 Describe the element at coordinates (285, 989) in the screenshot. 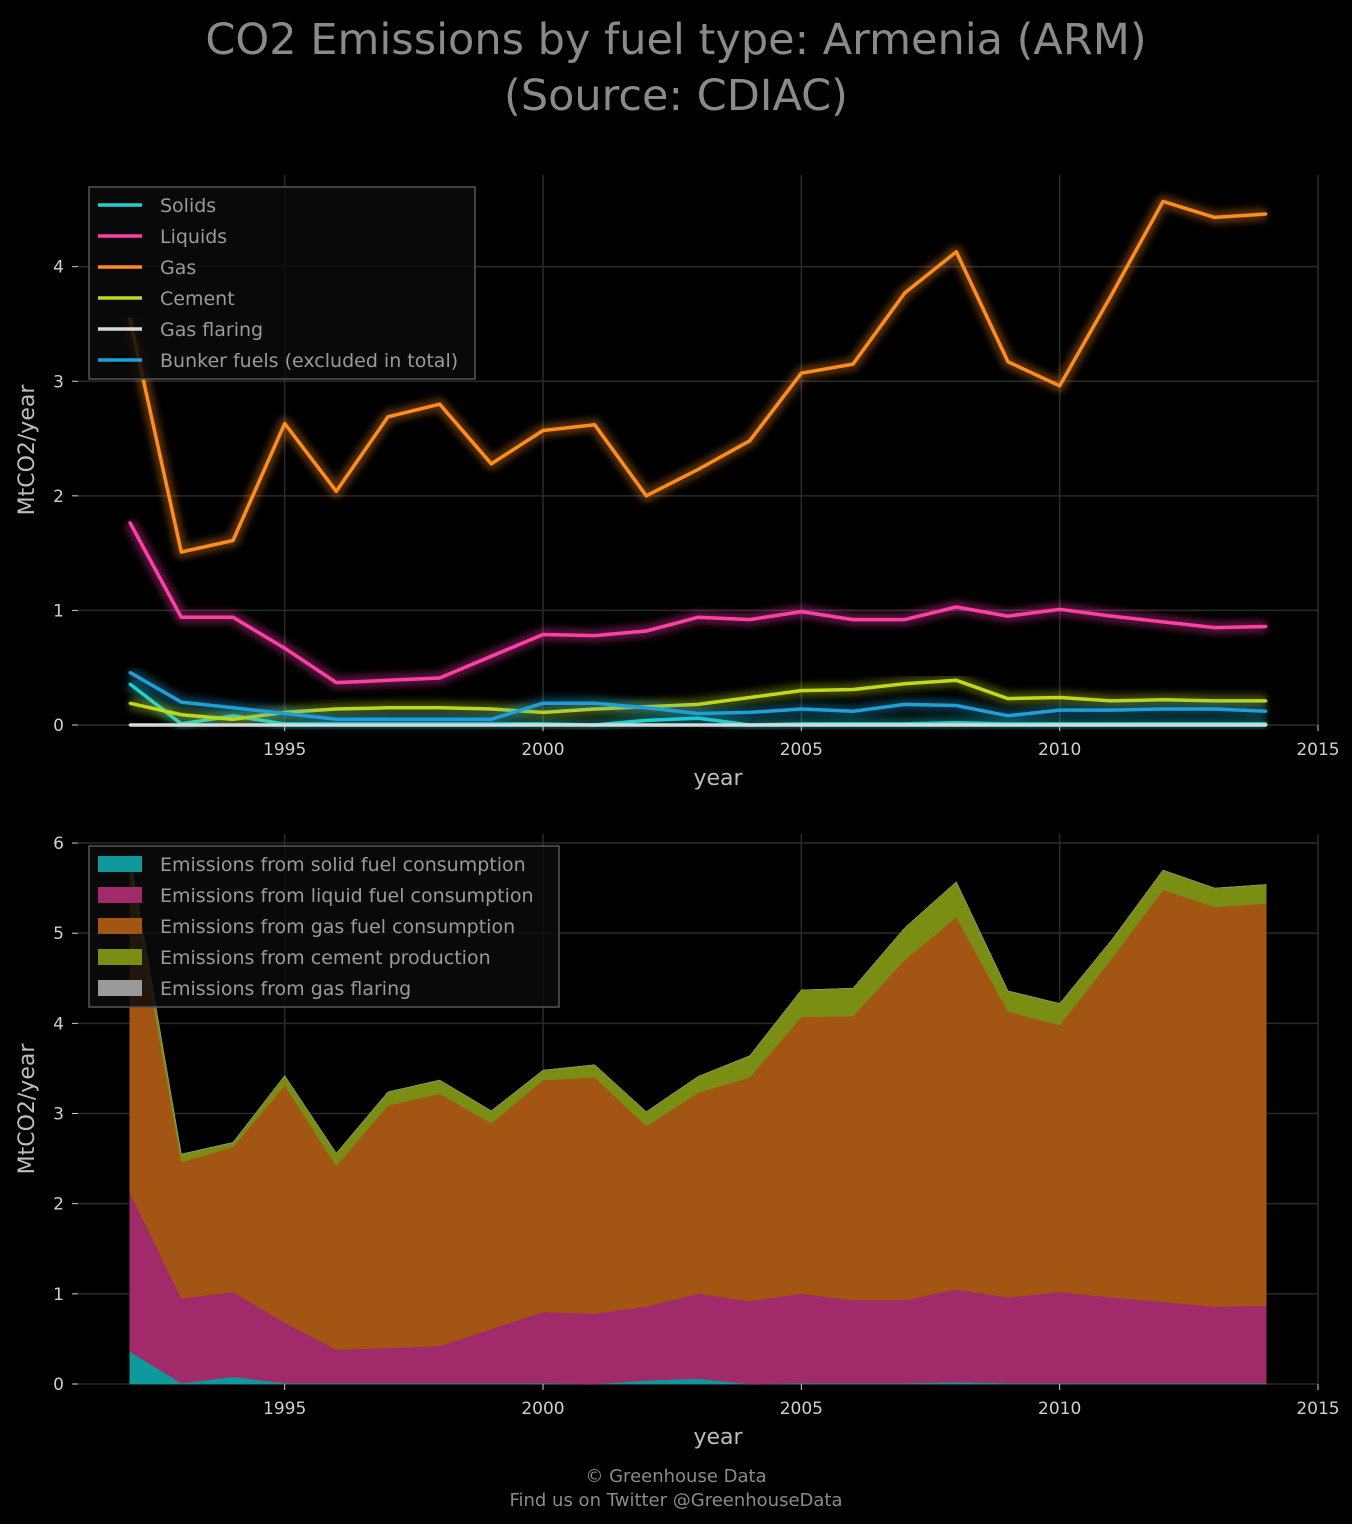

I see `legend-label: Emissions from gas flaring` at that location.